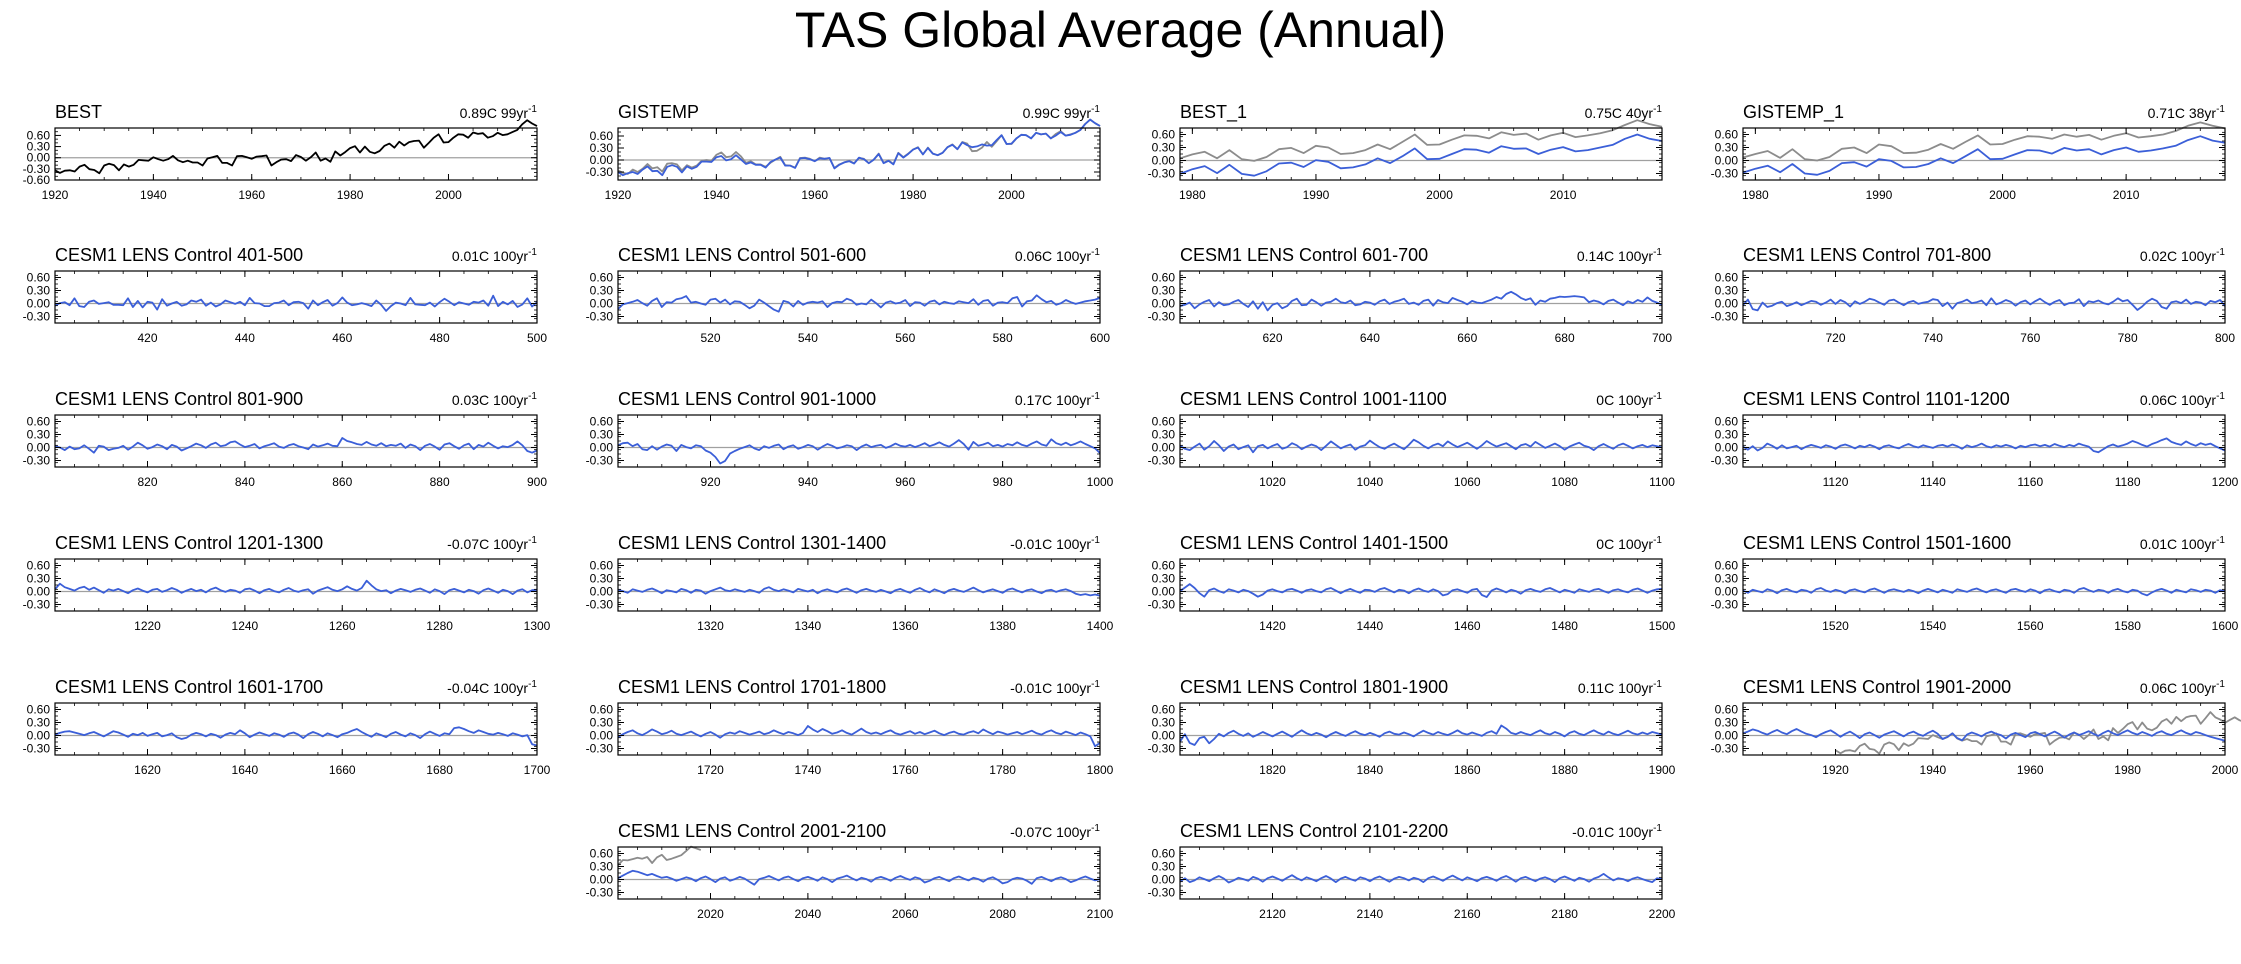 This screenshot has width=2241, height=964. What do you see at coordinates (1100, 914) in the screenshot?
I see `x-tick-label: 2100` at bounding box center [1100, 914].